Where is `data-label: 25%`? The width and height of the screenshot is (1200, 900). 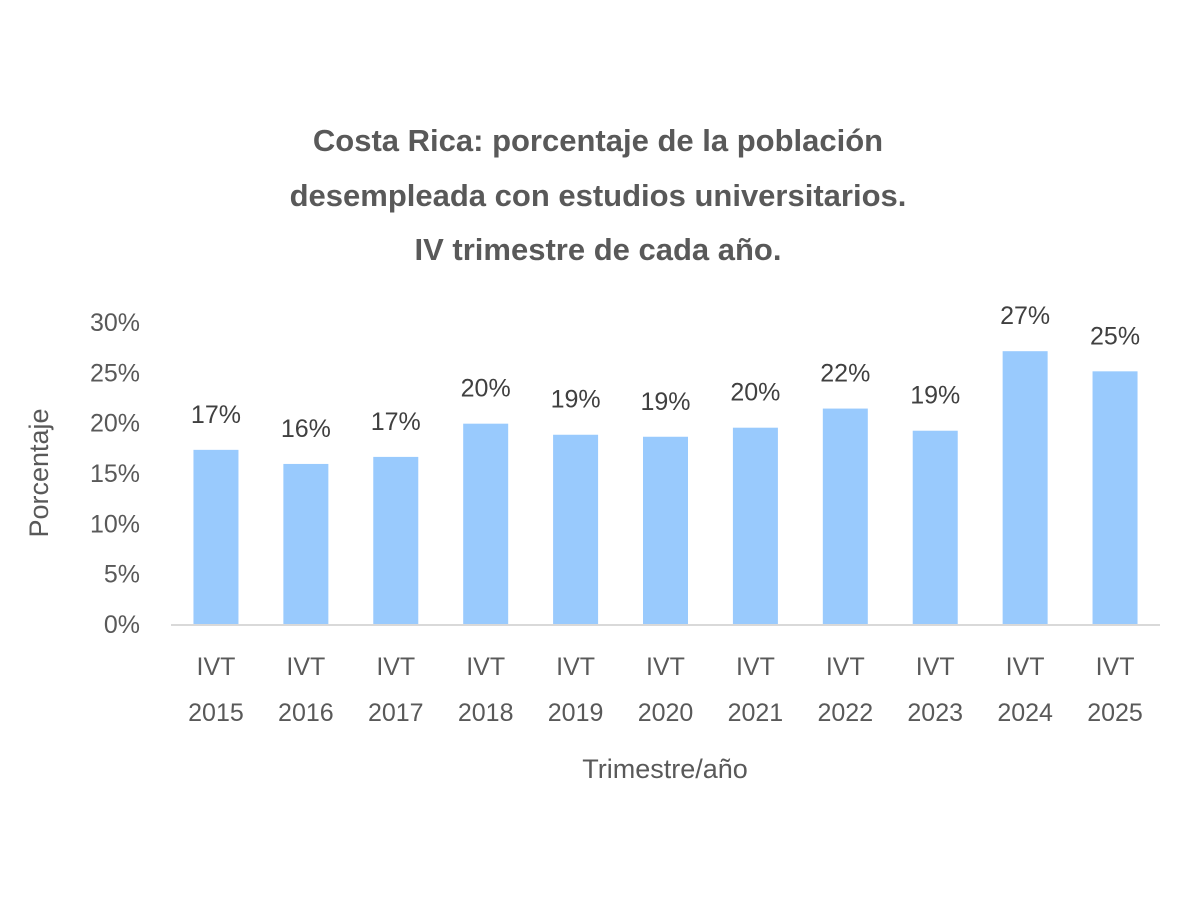 data-label: 25% is located at coordinates (1115, 336).